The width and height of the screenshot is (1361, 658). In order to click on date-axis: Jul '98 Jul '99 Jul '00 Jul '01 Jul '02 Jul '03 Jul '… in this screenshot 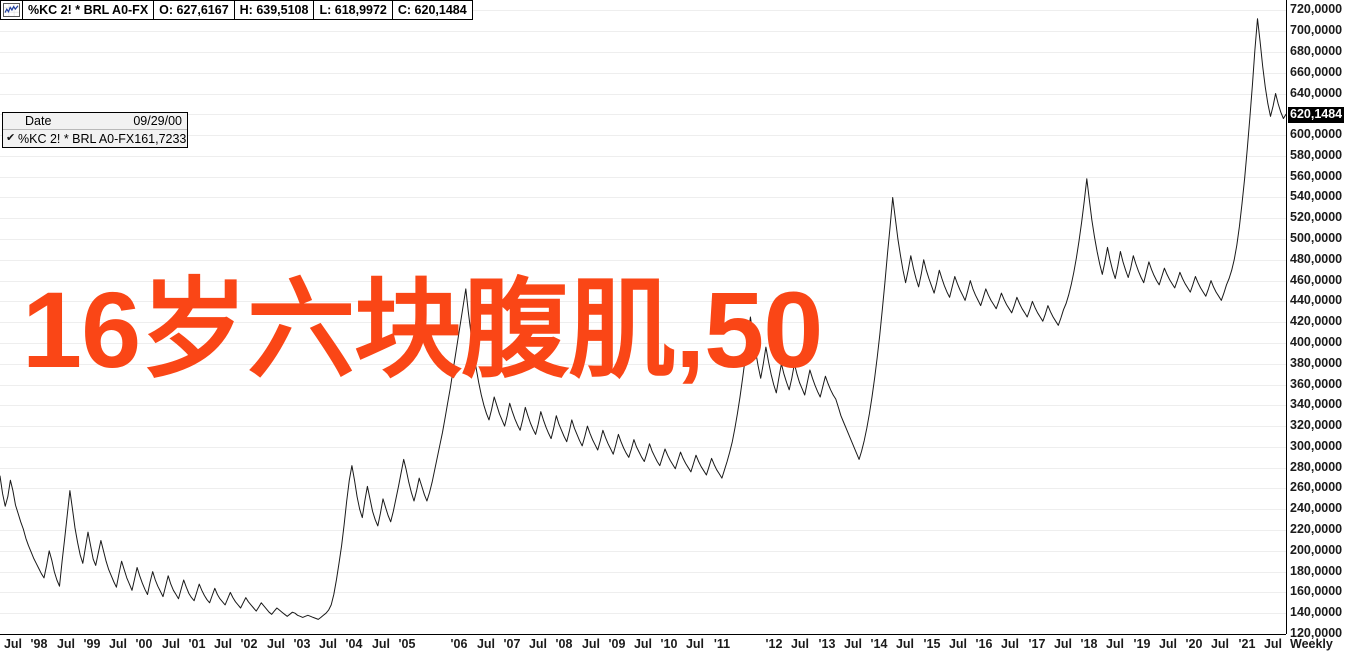, I will do `click(643, 646)`.